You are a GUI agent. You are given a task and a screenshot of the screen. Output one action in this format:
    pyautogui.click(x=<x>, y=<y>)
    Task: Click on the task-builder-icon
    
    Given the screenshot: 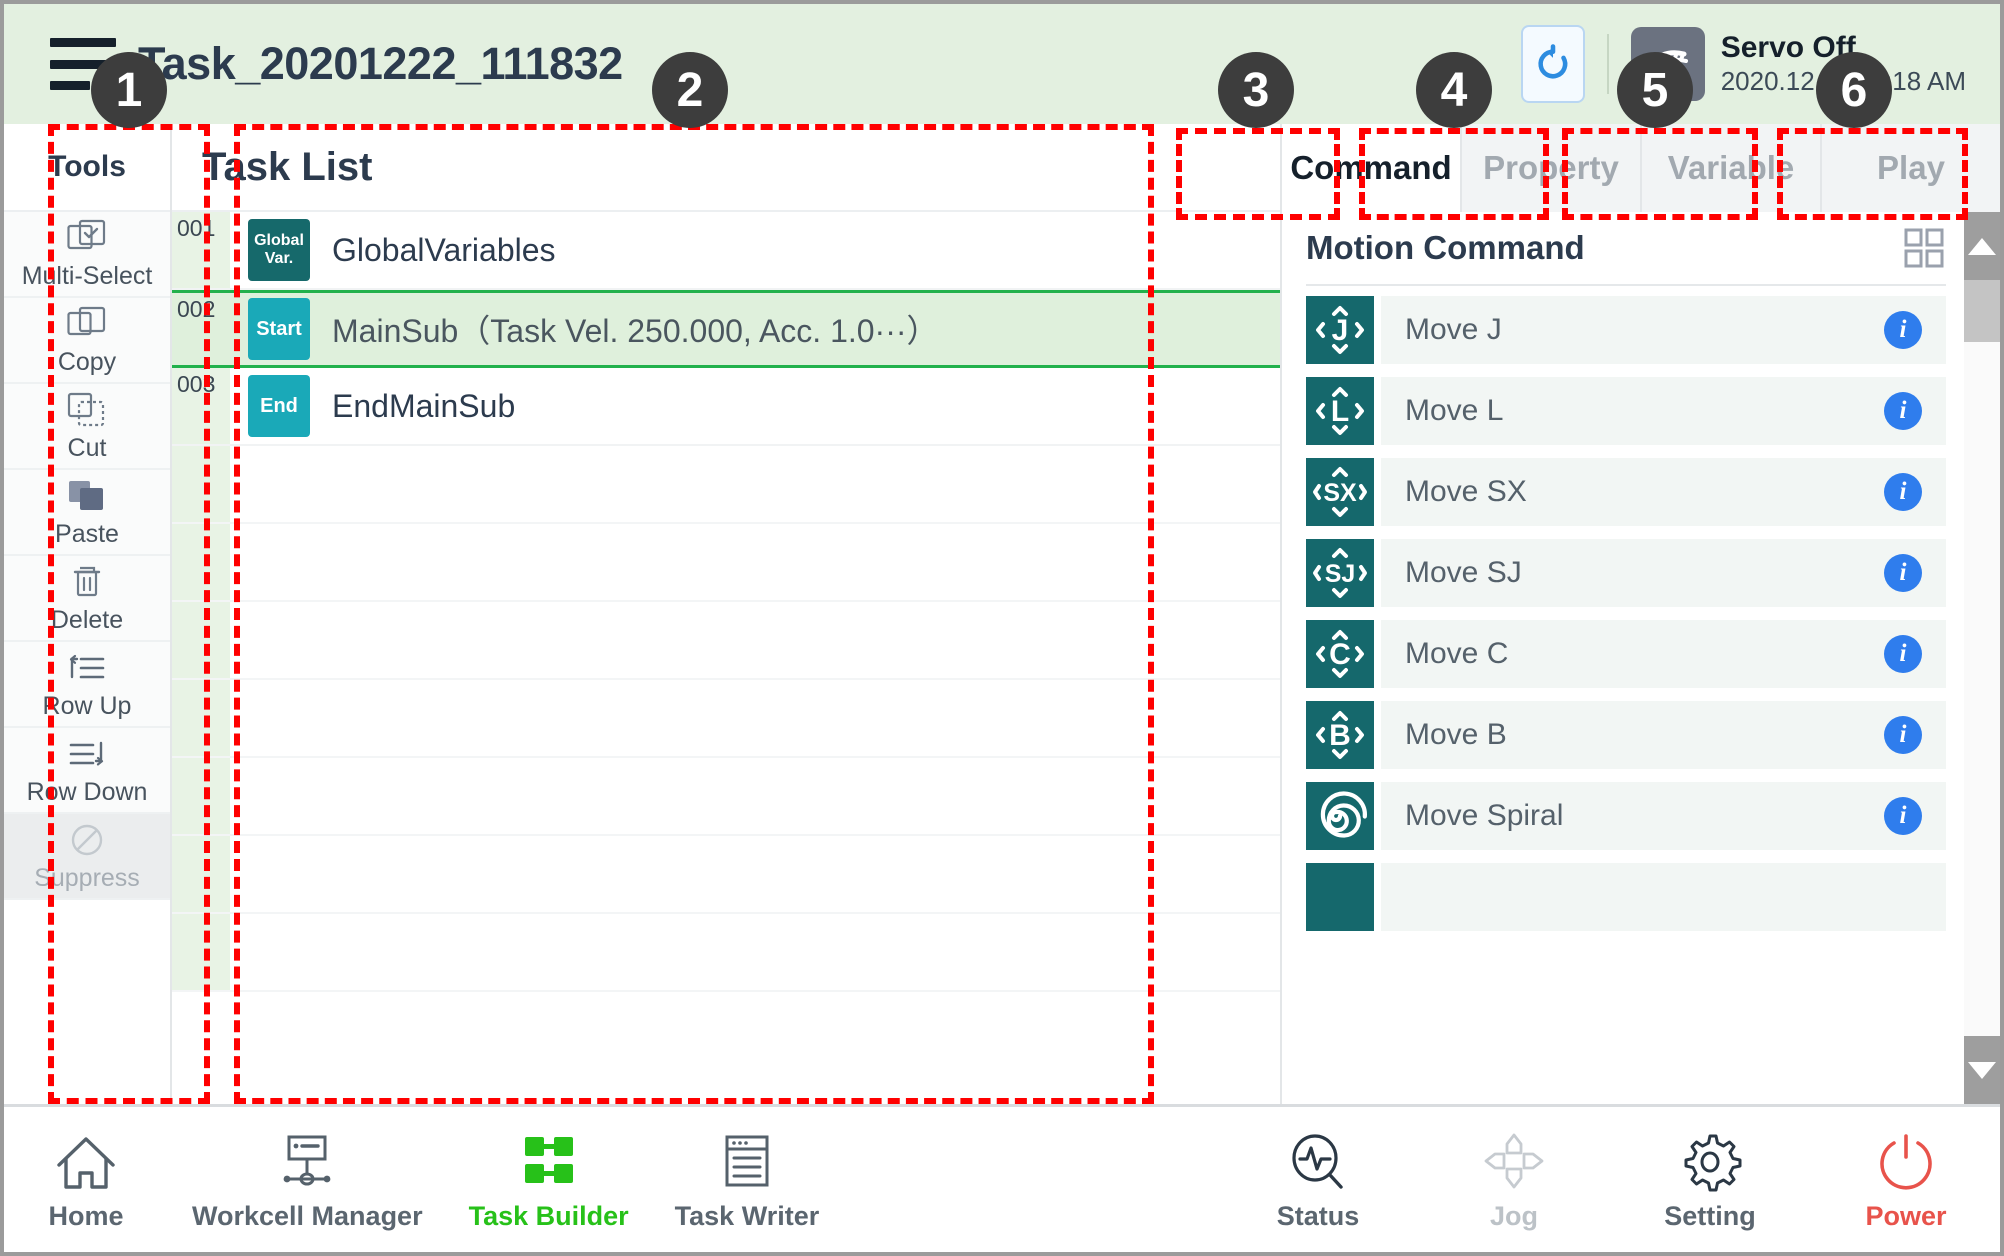 What is the action you would take?
    pyautogui.click(x=549, y=1160)
    